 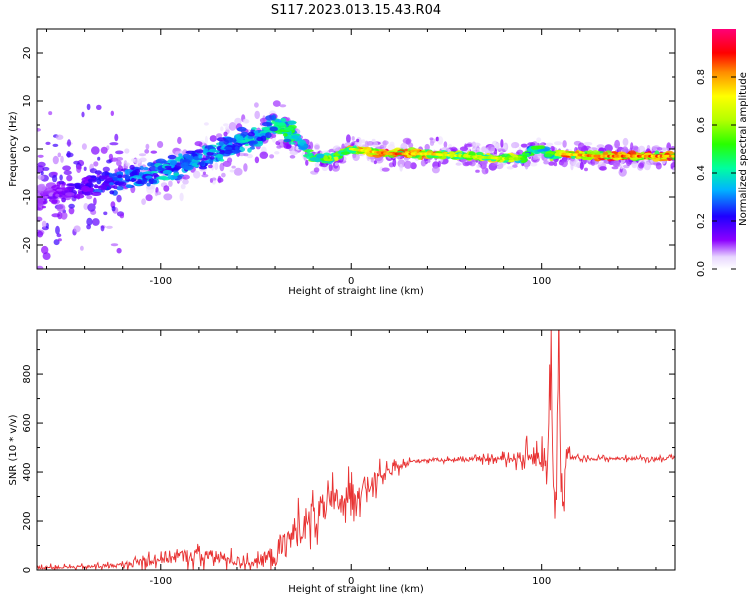 What do you see at coordinates (351, 581) in the screenshot?
I see `snr-x-tick-label: 0` at bounding box center [351, 581].